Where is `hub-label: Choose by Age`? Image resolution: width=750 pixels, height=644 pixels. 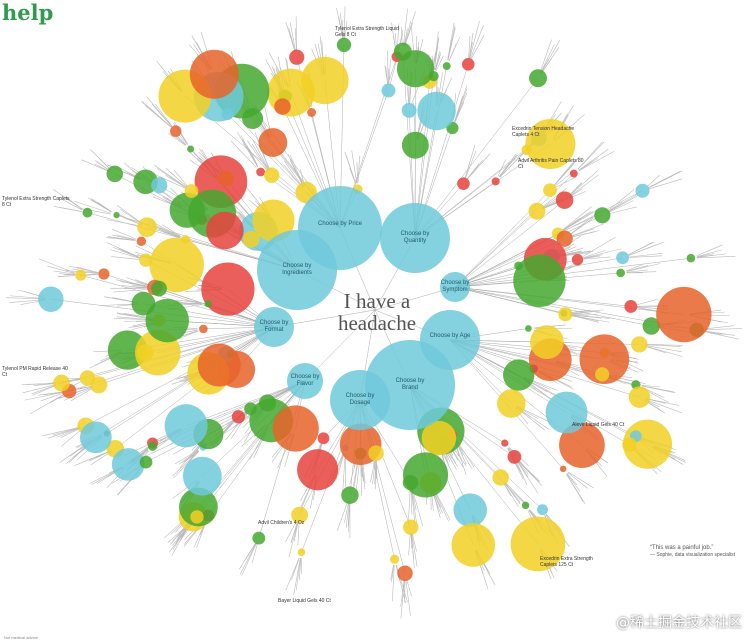
hub-label: Choose by Age is located at coordinates (450, 336).